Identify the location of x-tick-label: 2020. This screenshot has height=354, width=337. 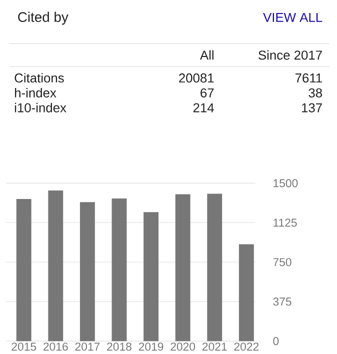
(183, 346).